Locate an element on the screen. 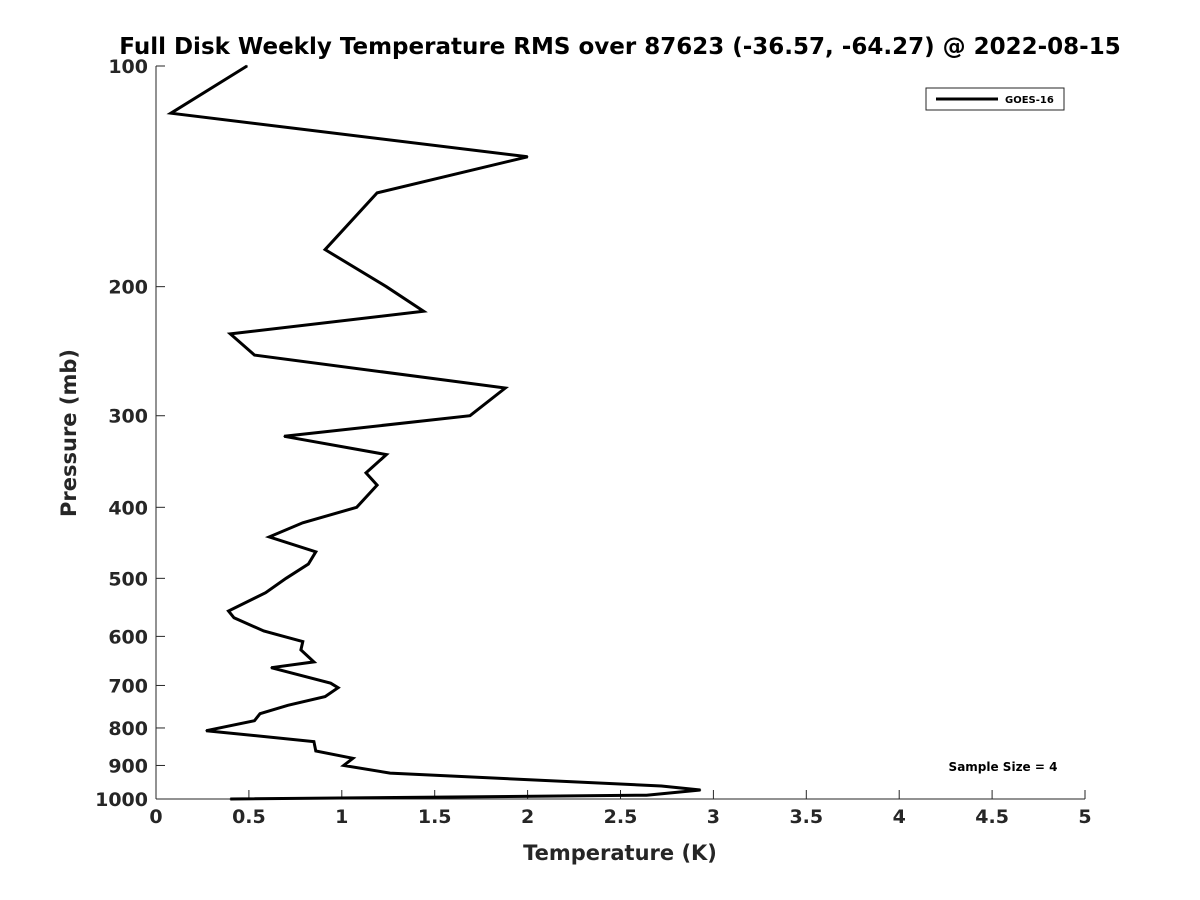  y-tick-label: 300 is located at coordinates (128, 417).